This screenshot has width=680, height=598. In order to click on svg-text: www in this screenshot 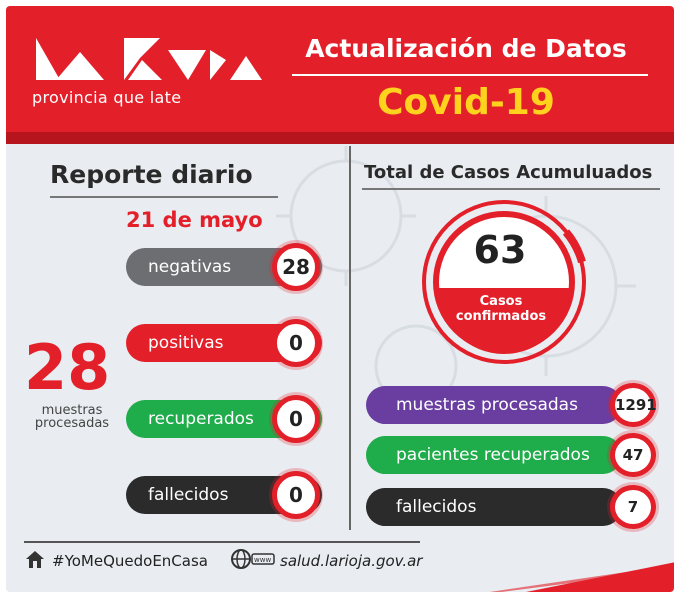, I will do `click(262, 560)`.